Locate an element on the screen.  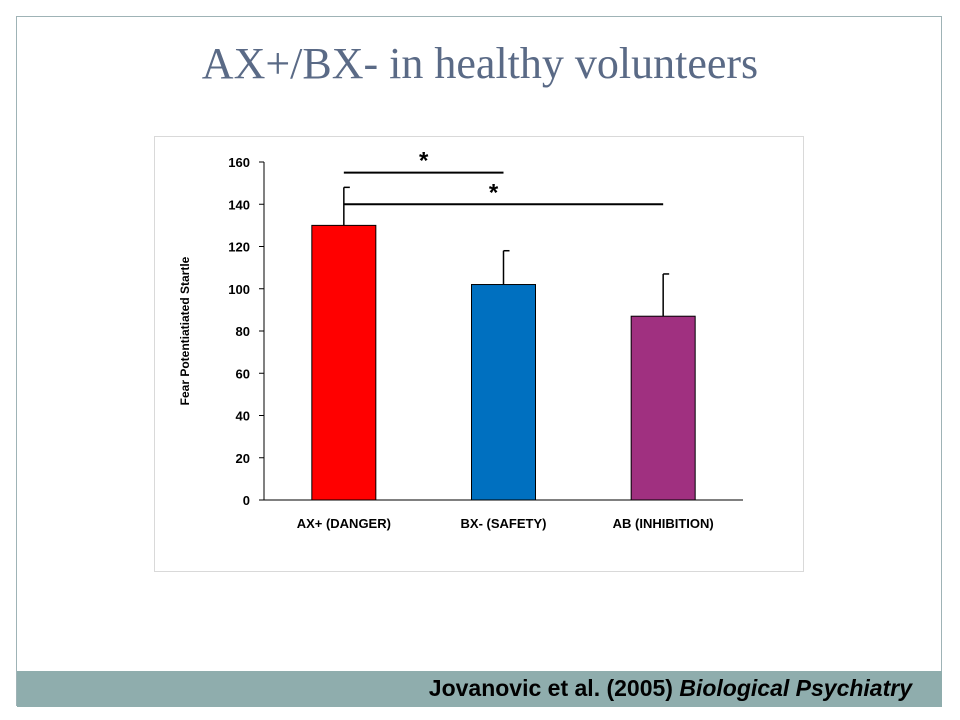
y-tick-label: 140 is located at coordinates (239, 204).